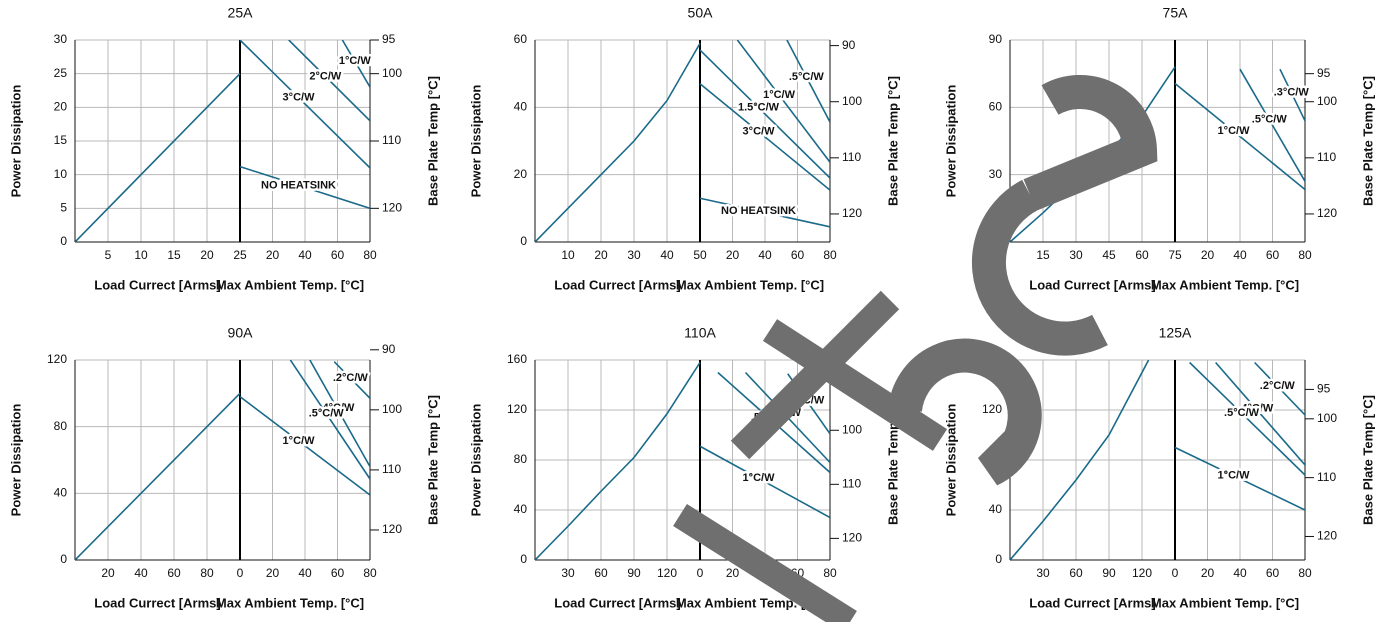 This screenshot has width=1398, height=622. Describe the element at coordinates (299, 97) in the screenshot. I see `series-label: 3°C/W` at that location.